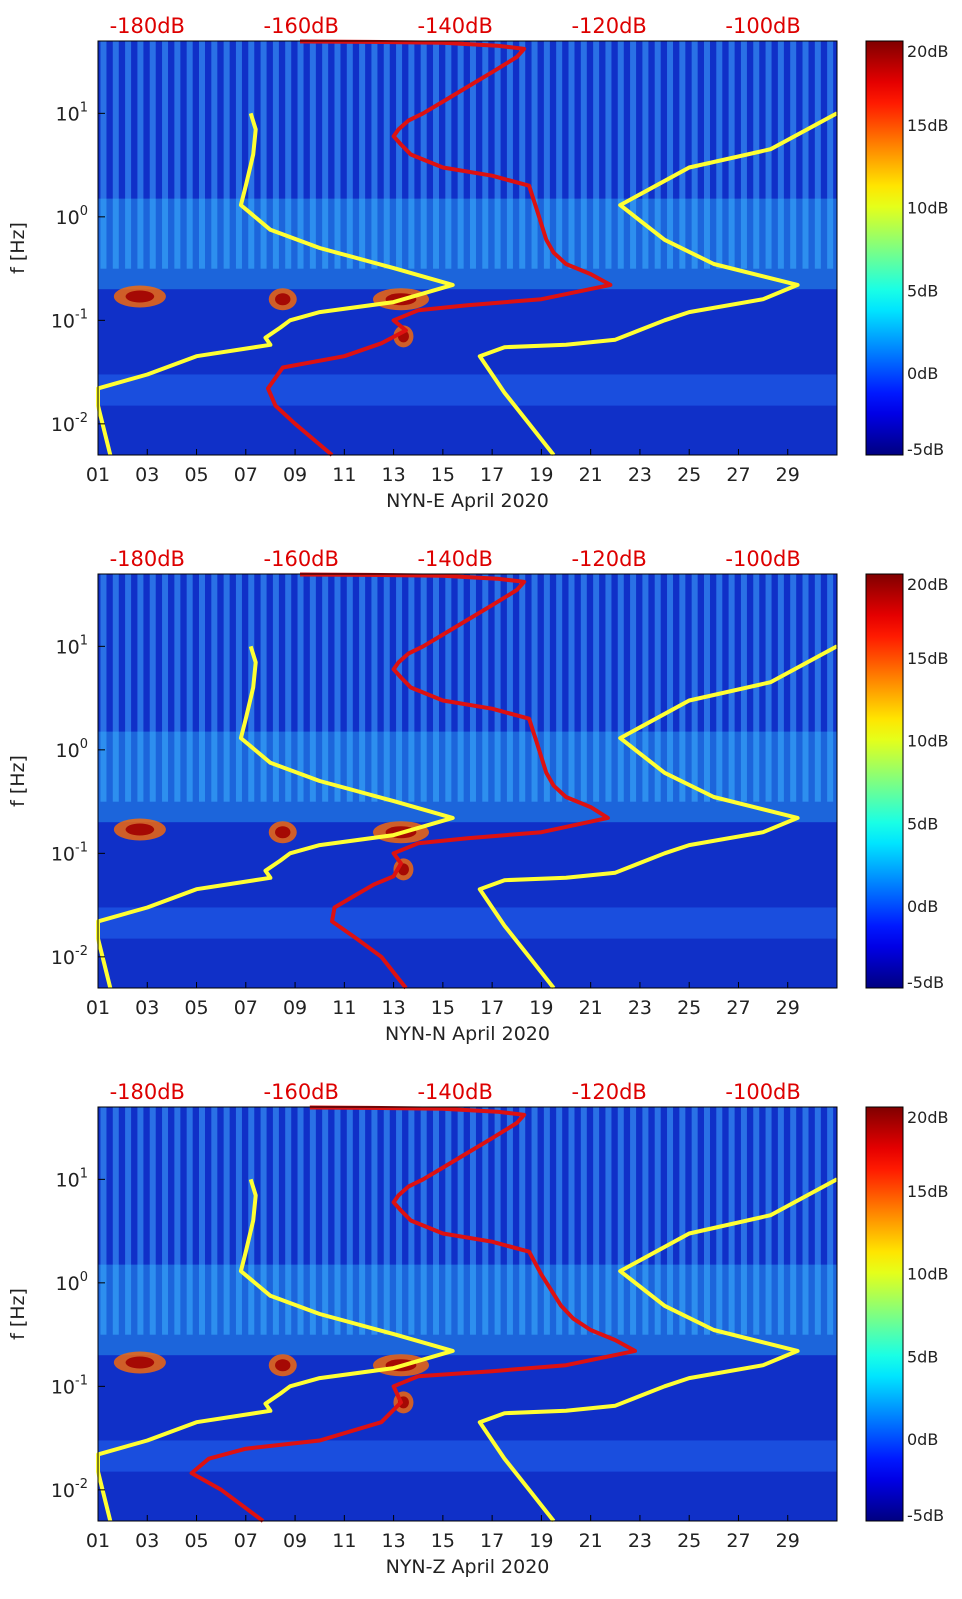  Describe the element at coordinates (468, 1567) in the screenshot. I see `x-axis-label: NYN-Z April 2020` at that location.